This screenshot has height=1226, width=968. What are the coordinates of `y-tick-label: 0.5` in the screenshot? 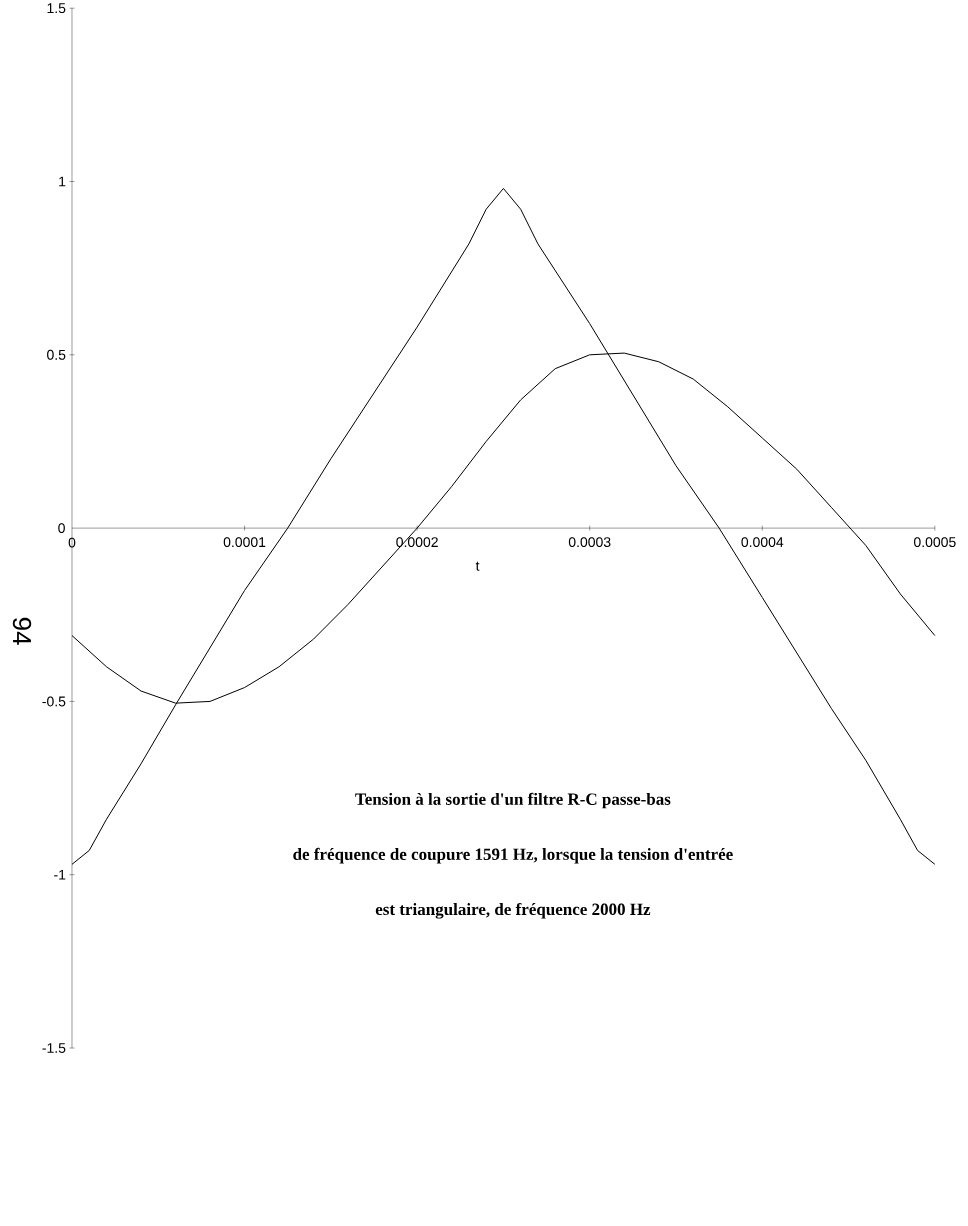 It's located at (56, 354).